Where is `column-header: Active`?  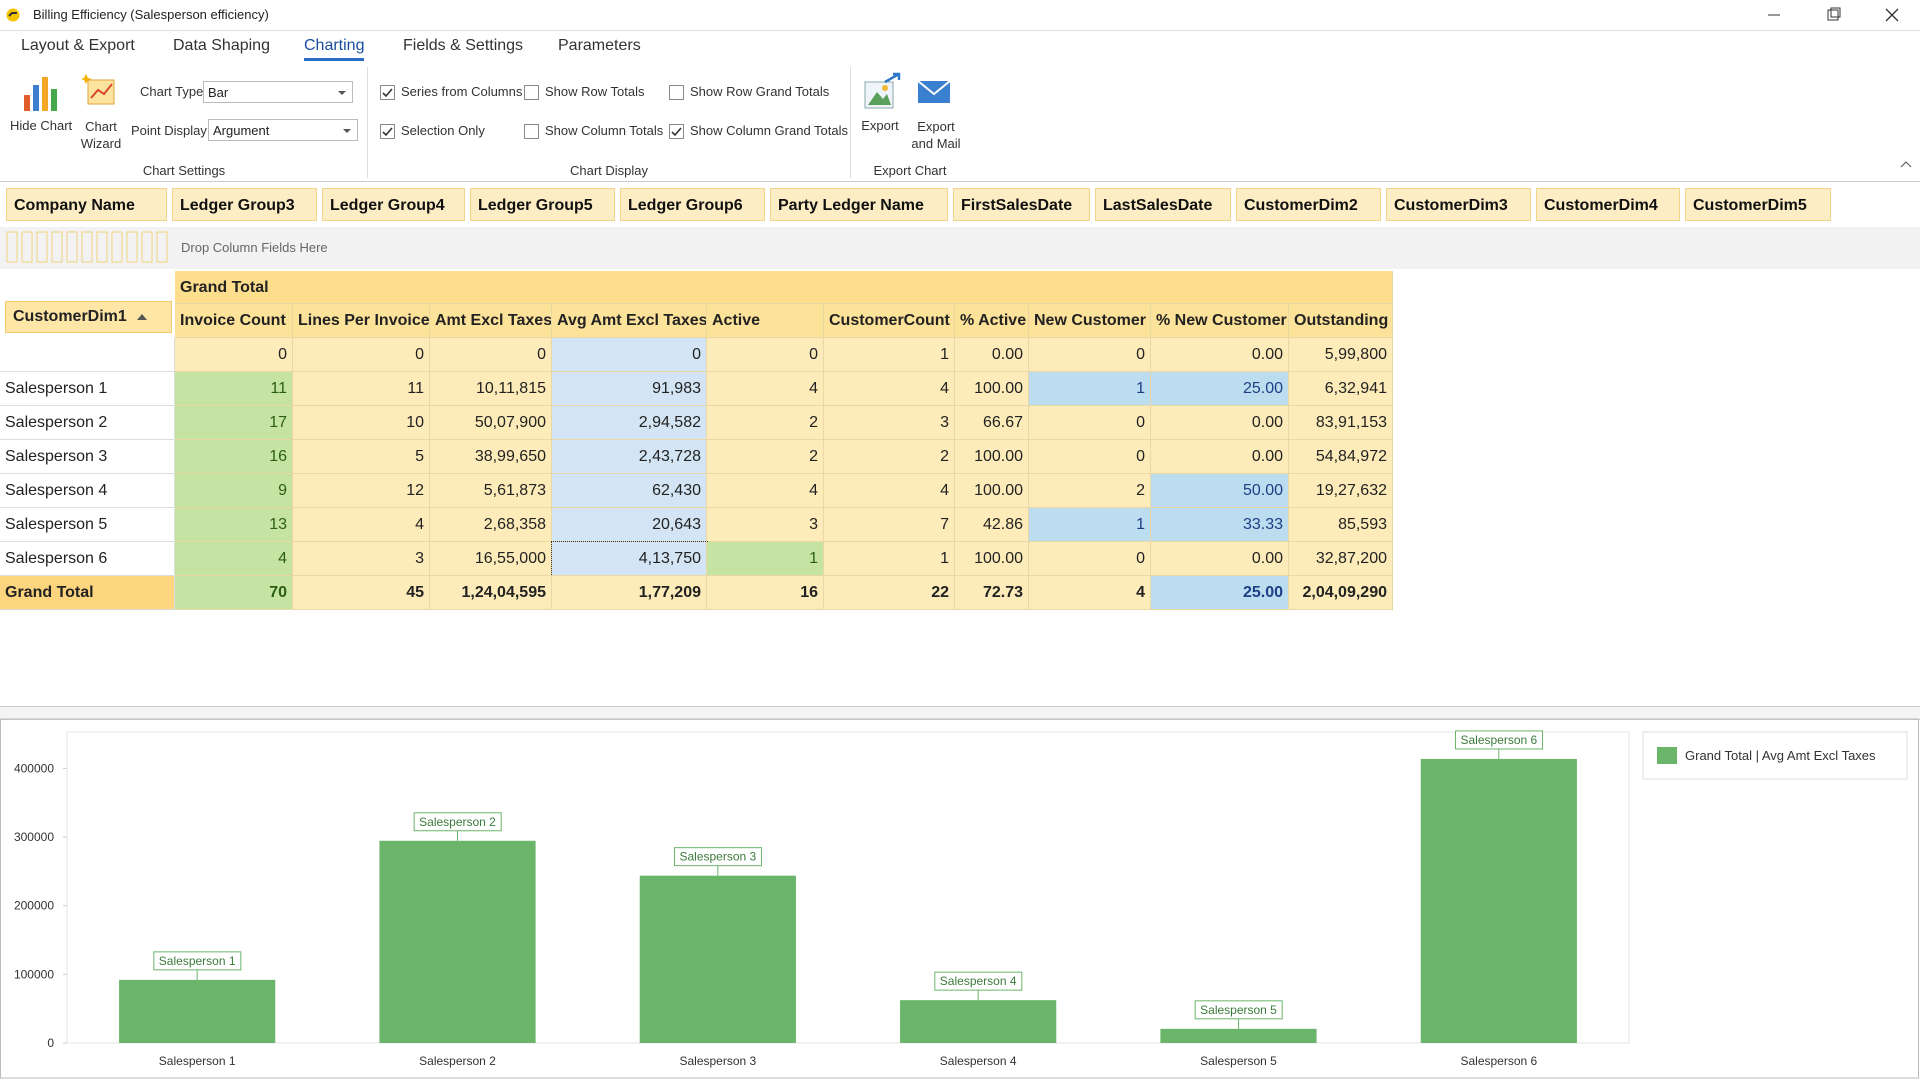 column-header: Active is located at coordinates (765, 321).